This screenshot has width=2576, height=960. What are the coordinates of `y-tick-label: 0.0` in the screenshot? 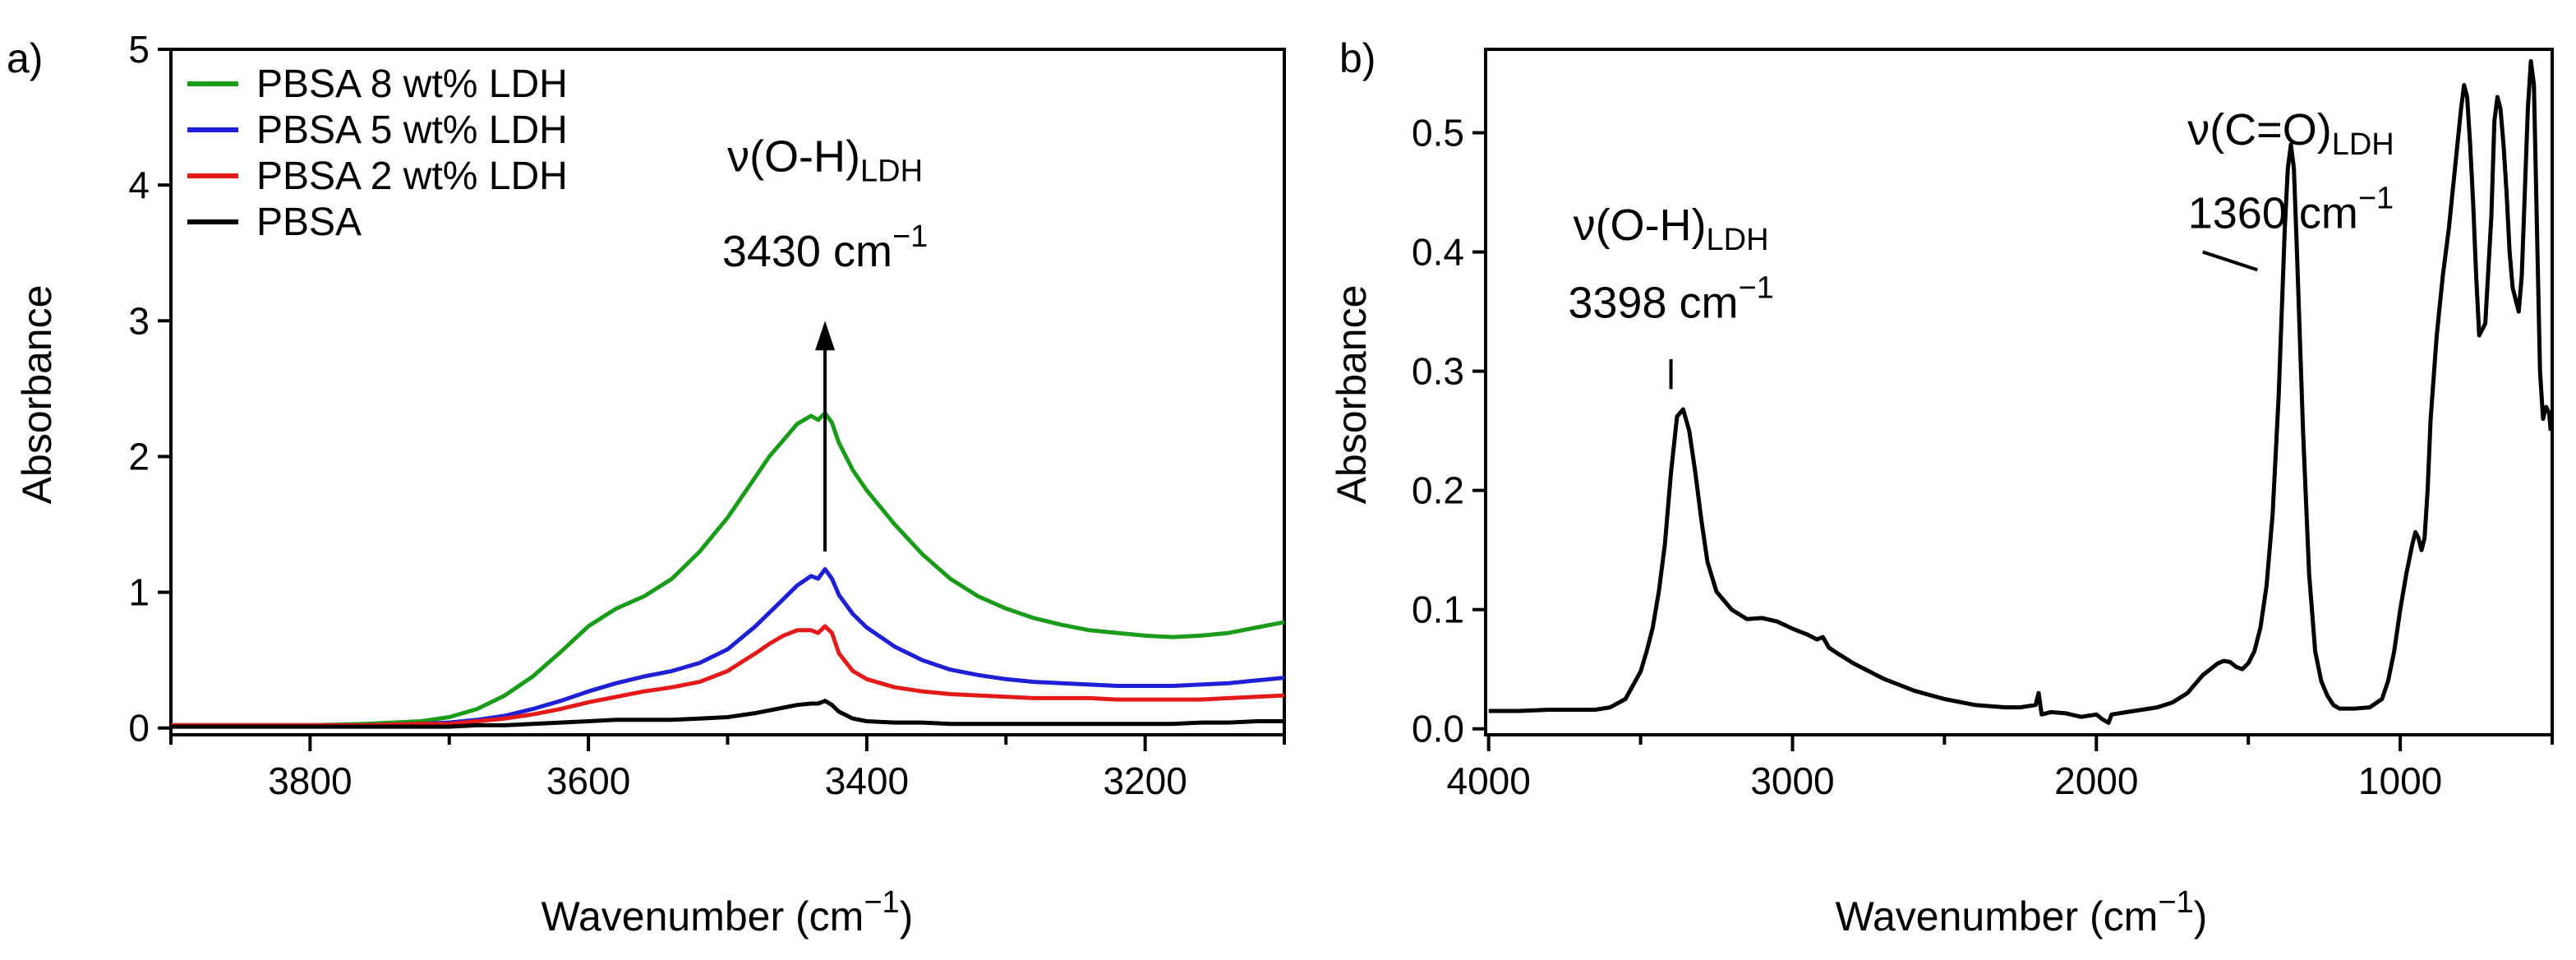 It's located at (1438, 729).